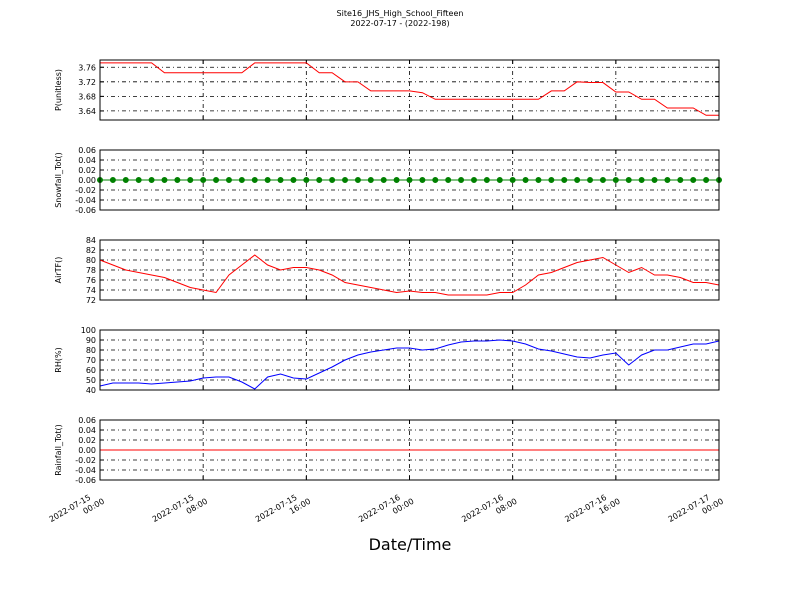  I want to click on y-axis-label: RH(%), so click(58, 359).